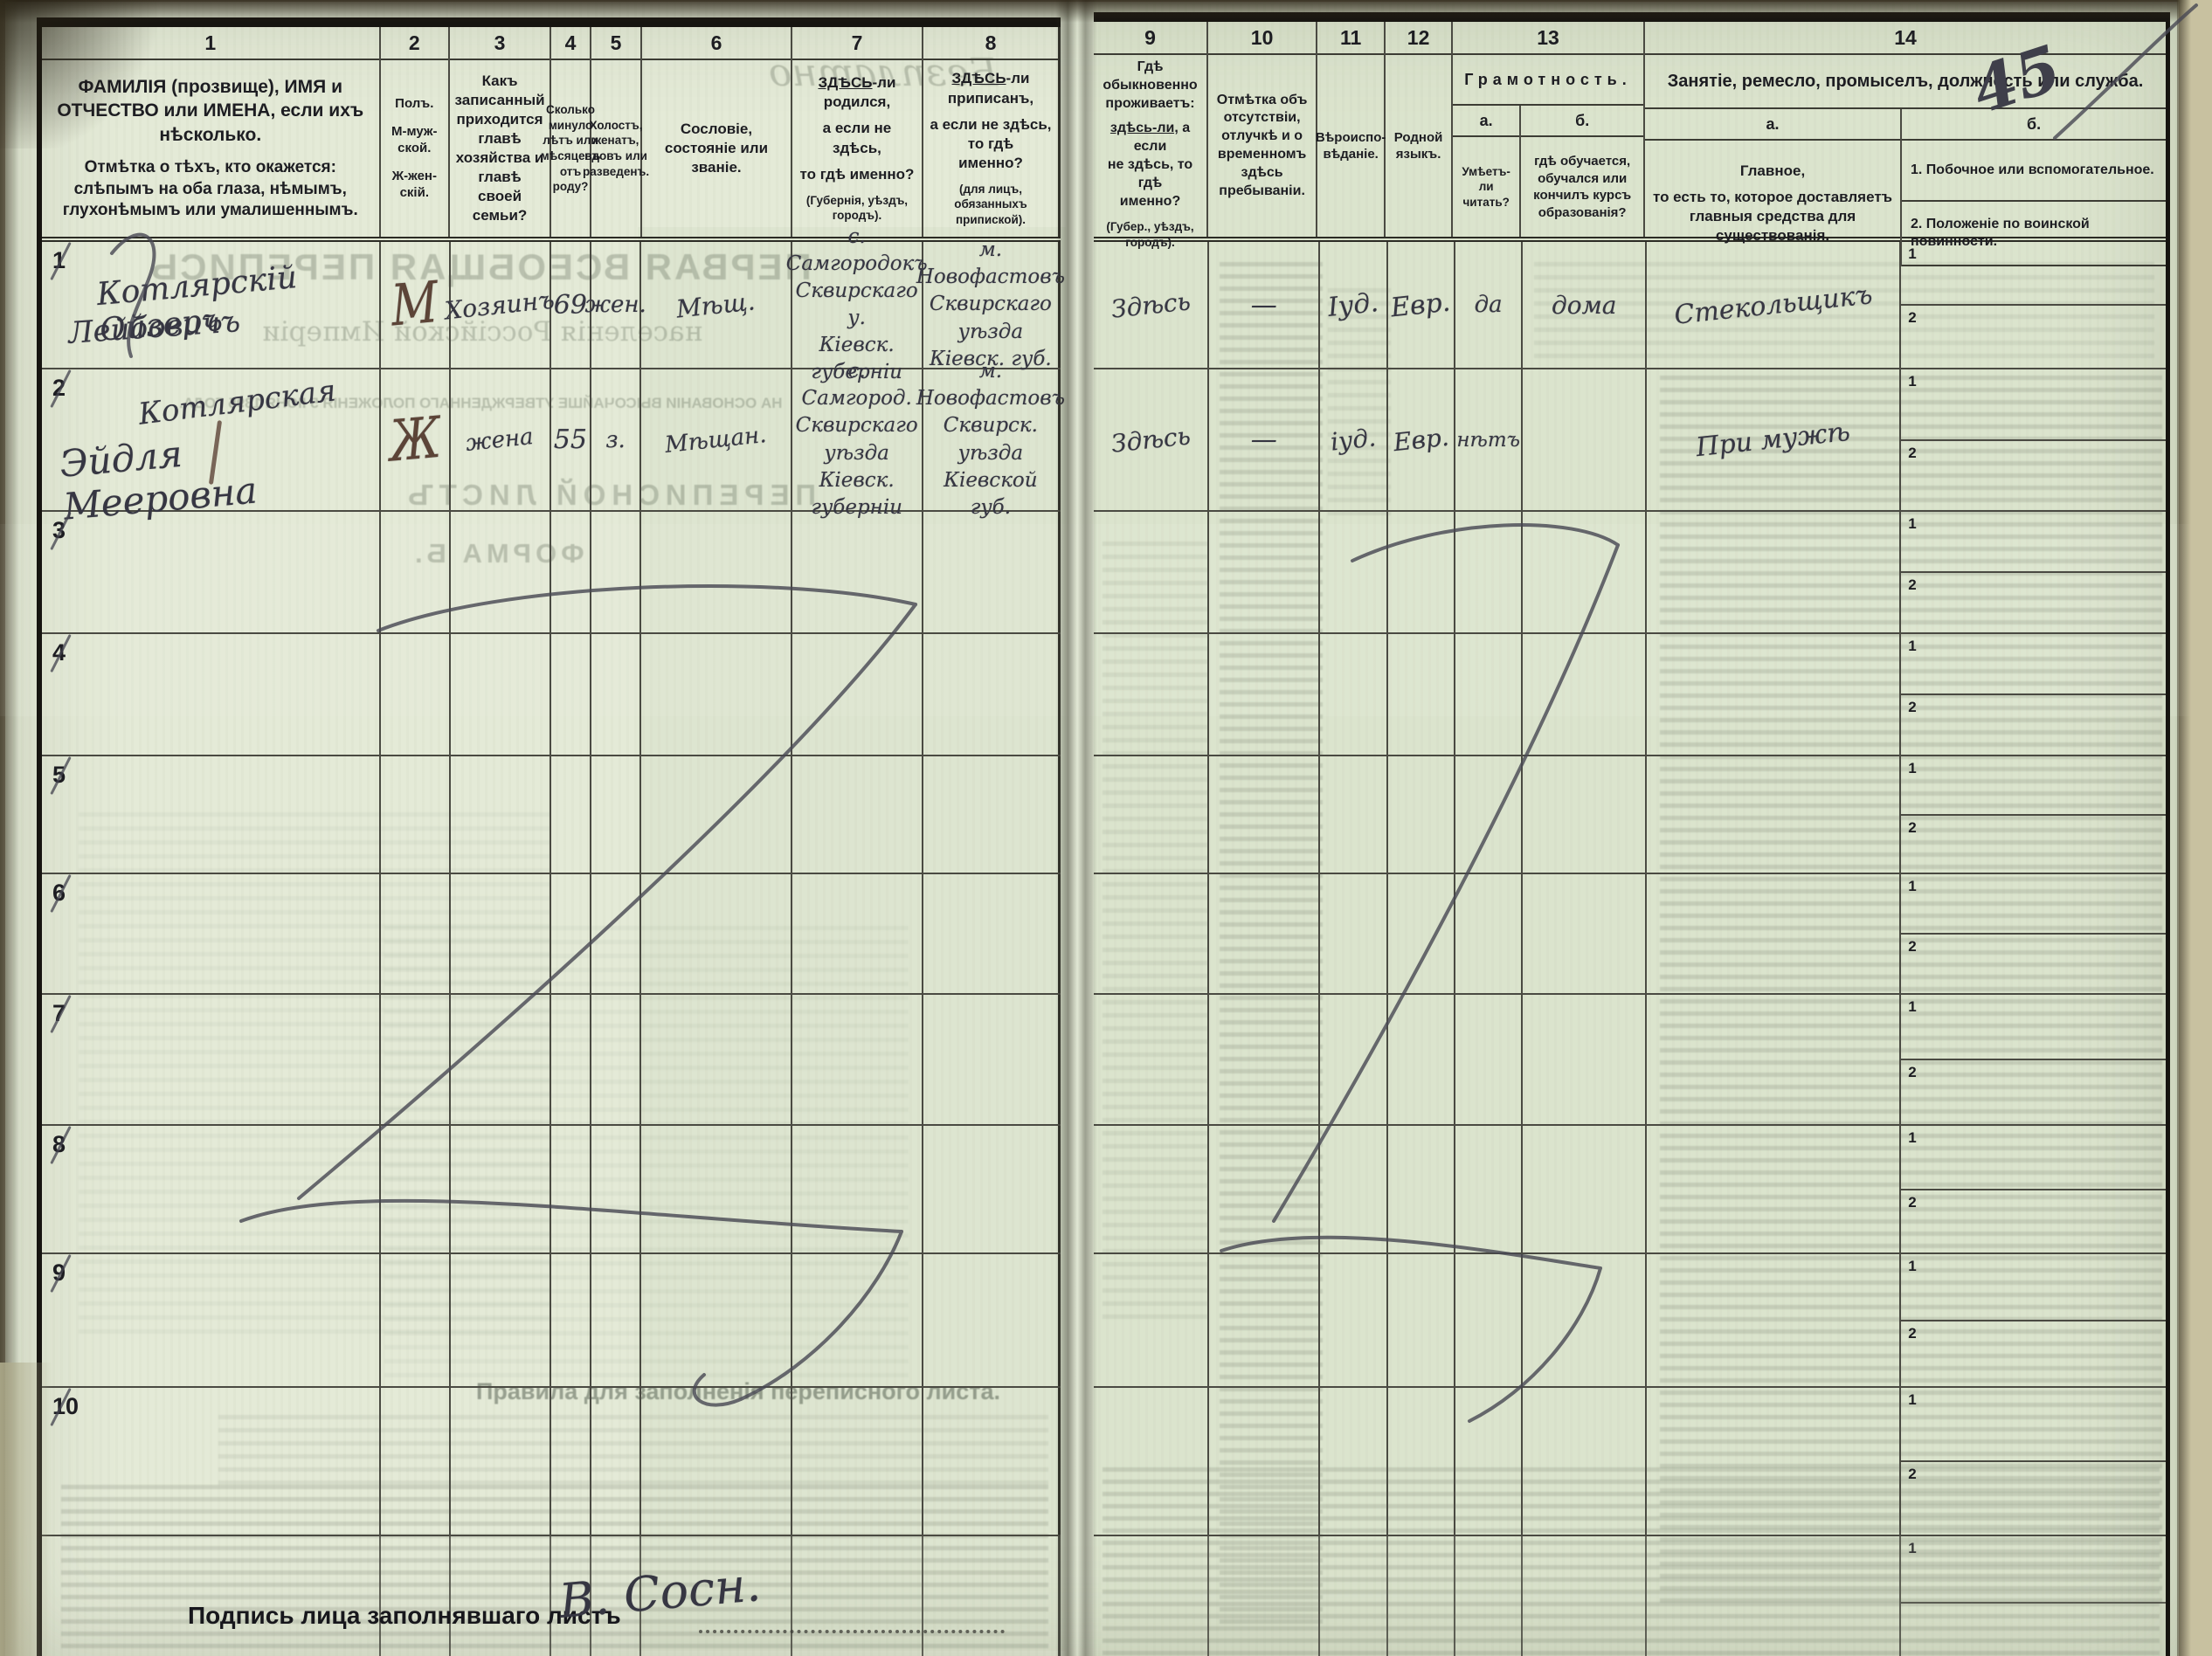 The image size is (2212, 1656). I want to click on entry-patronymic: Лейбовичъ, so click(154, 327).